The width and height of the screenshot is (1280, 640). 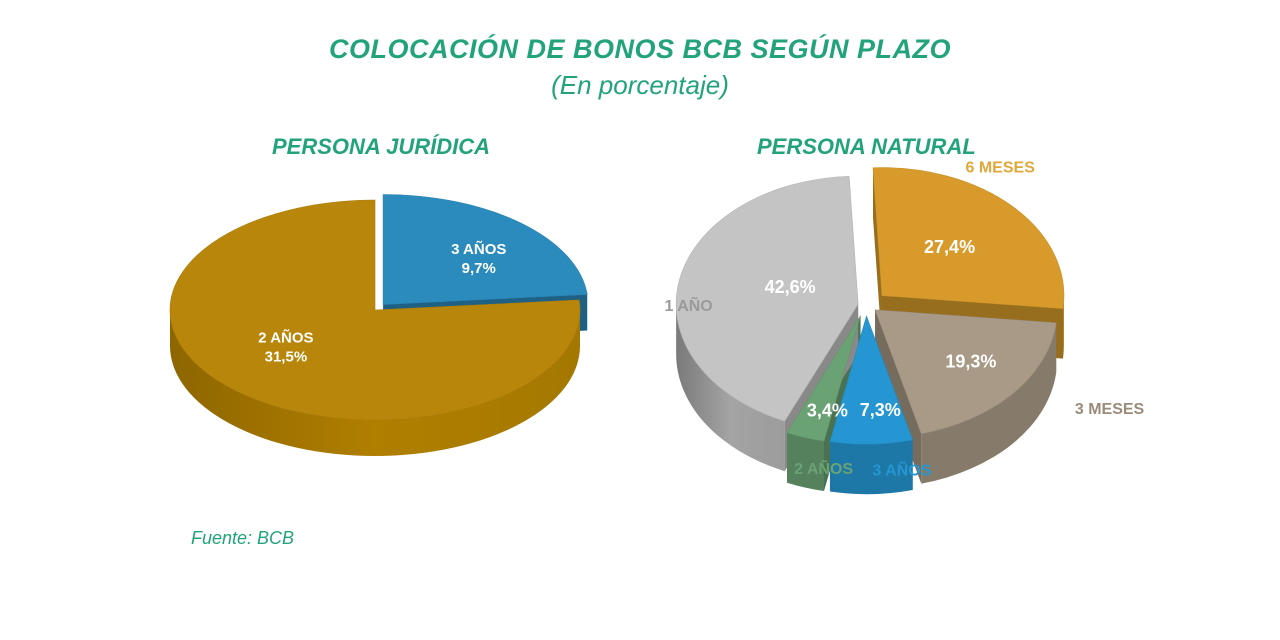 I want to click on natural-slice-label-0: 6 MESES, so click(x=1001, y=168).